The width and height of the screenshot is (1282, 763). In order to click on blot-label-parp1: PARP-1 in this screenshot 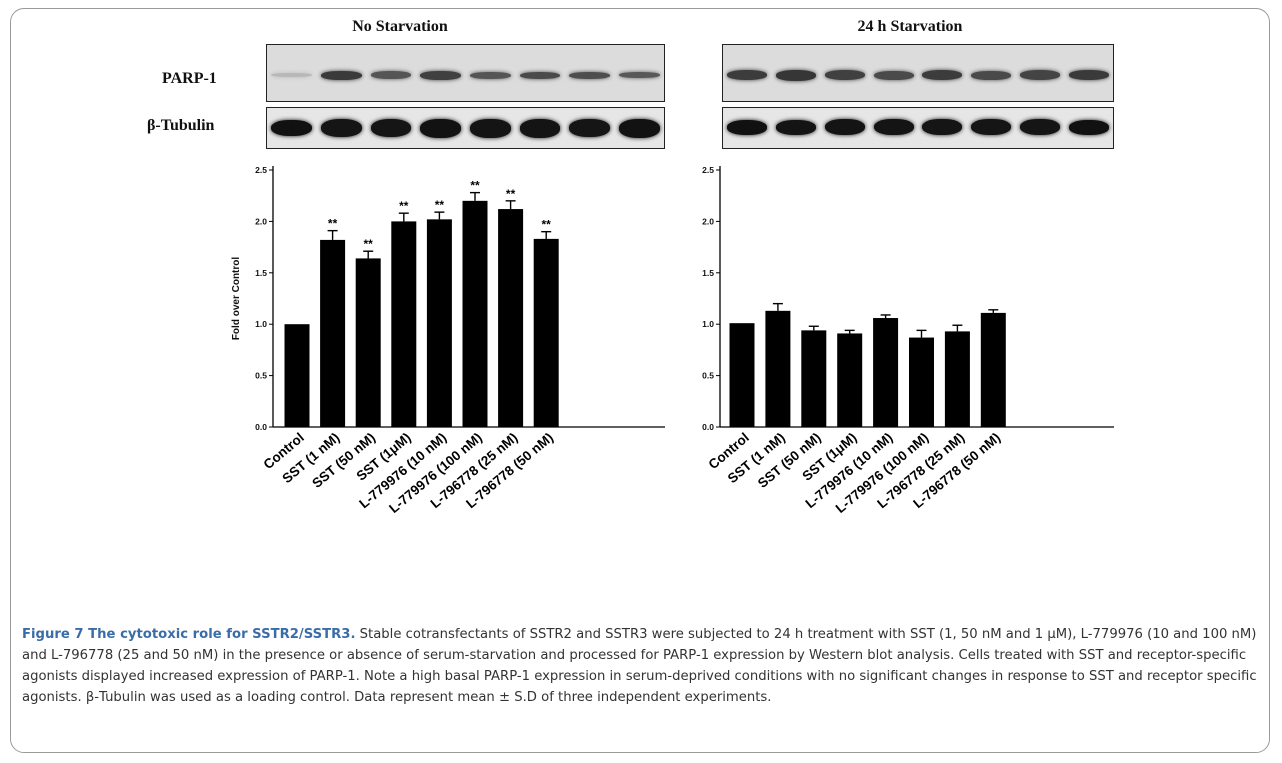, I will do `click(189, 78)`.